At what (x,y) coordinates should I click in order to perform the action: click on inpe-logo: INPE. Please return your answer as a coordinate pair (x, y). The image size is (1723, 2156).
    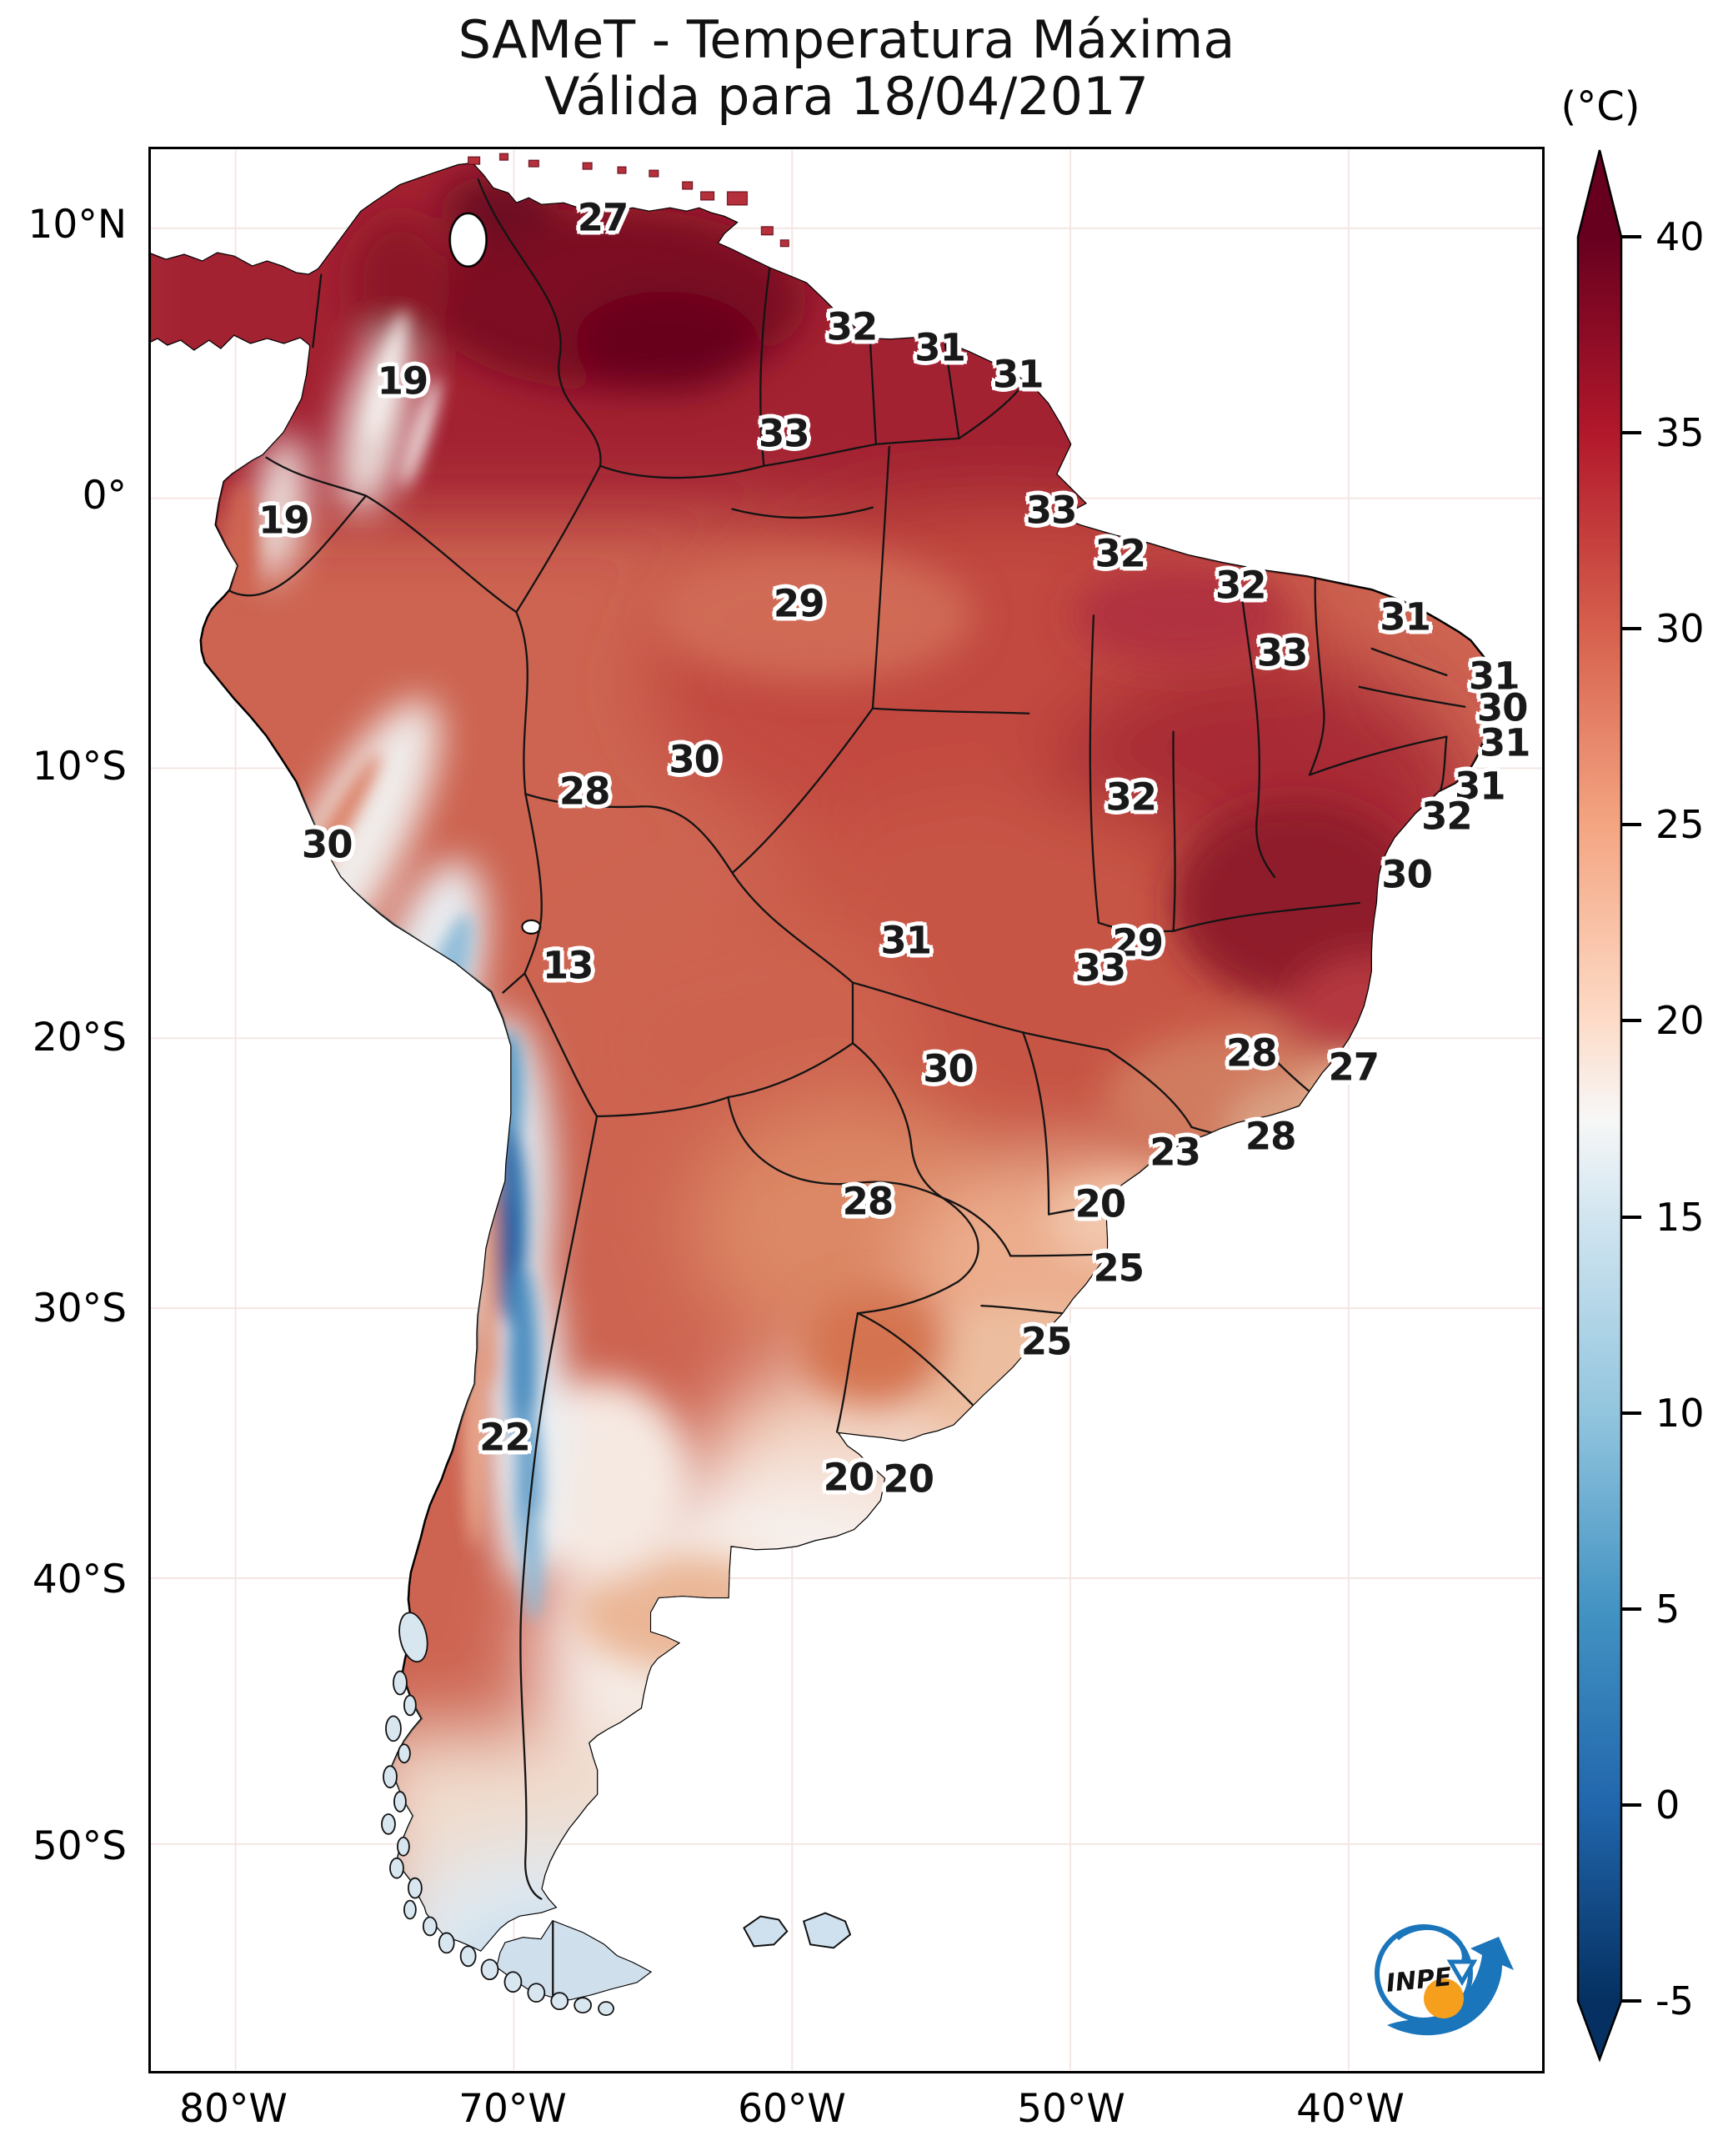
    Looking at the image, I should click on (1444, 1980).